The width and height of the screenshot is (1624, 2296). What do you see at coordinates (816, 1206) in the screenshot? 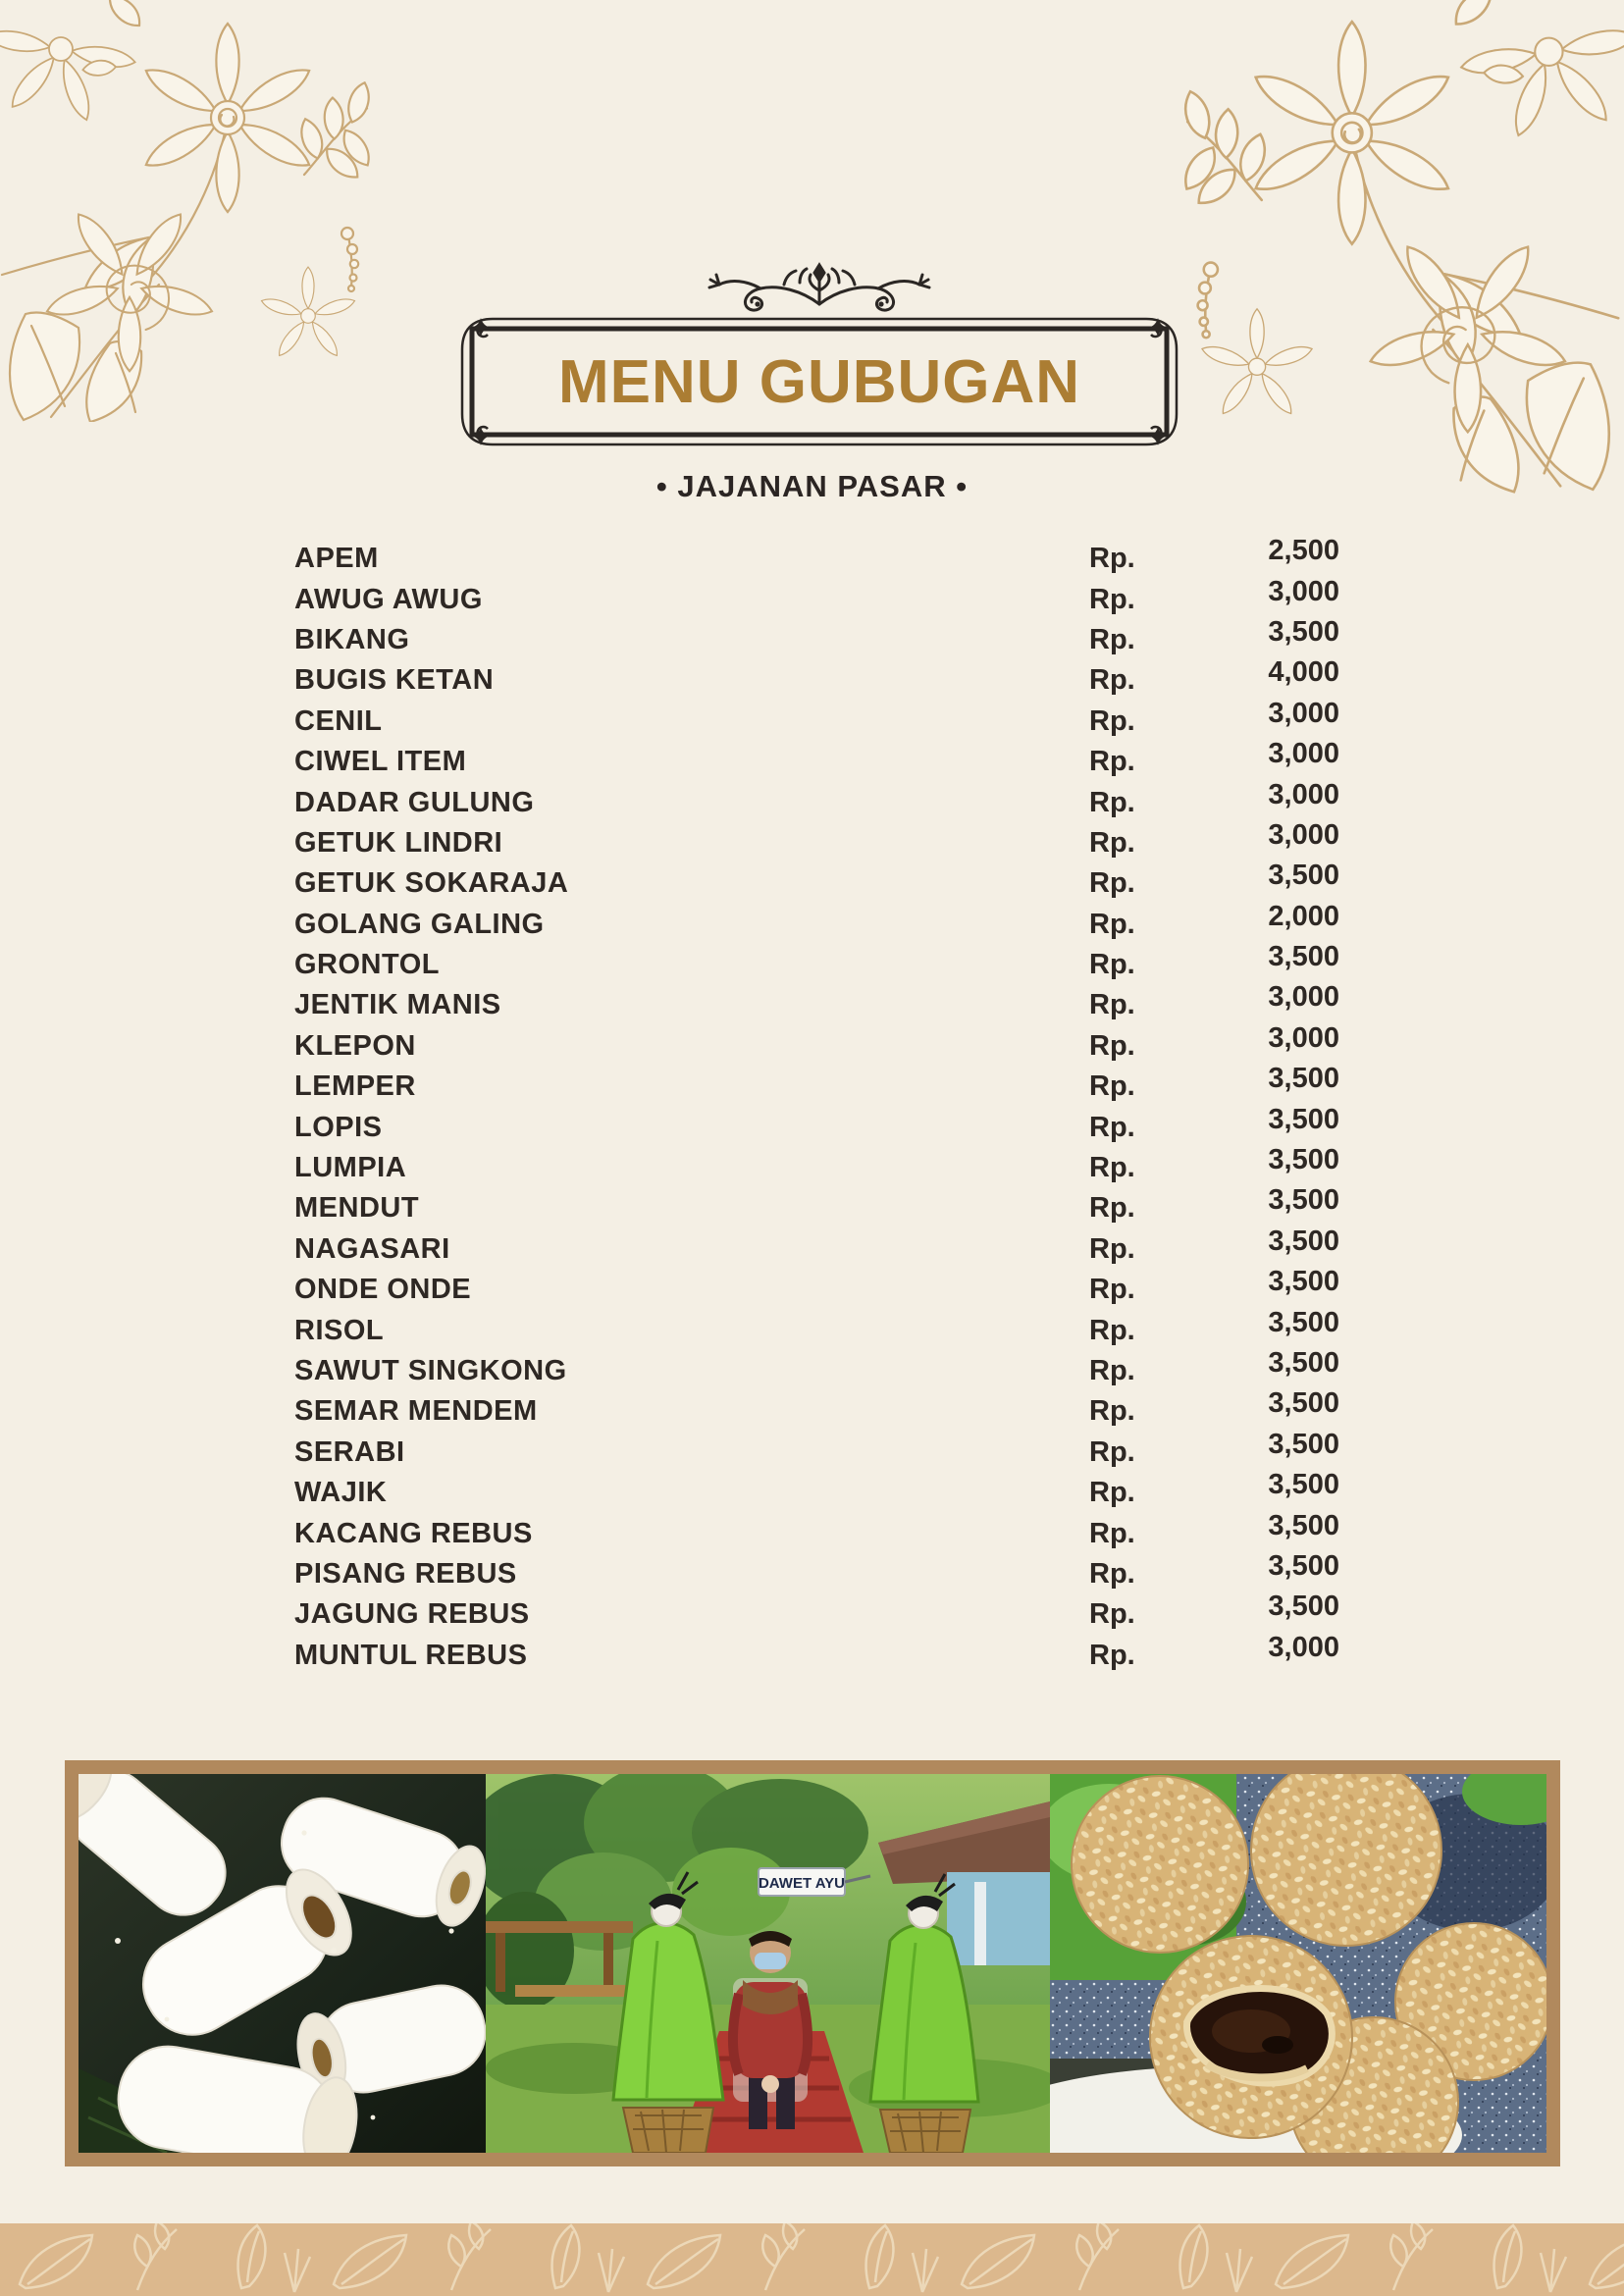
I see `menu-row: MENDUT Rp. 3,500` at bounding box center [816, 1206].